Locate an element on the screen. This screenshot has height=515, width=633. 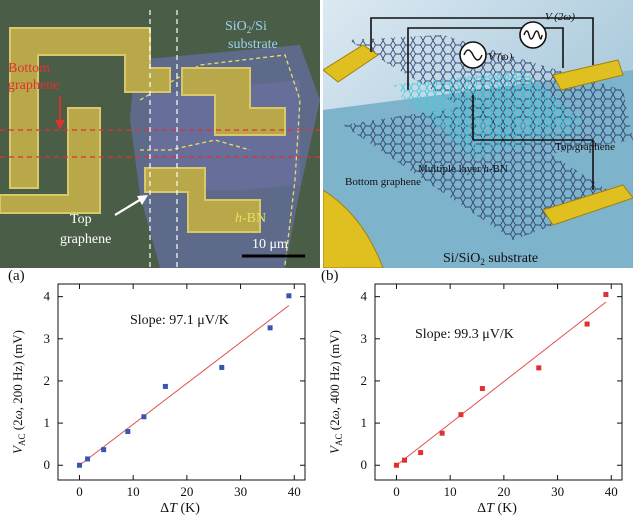
substrate-label-line2: substrate is located at coordinates (253, 44).